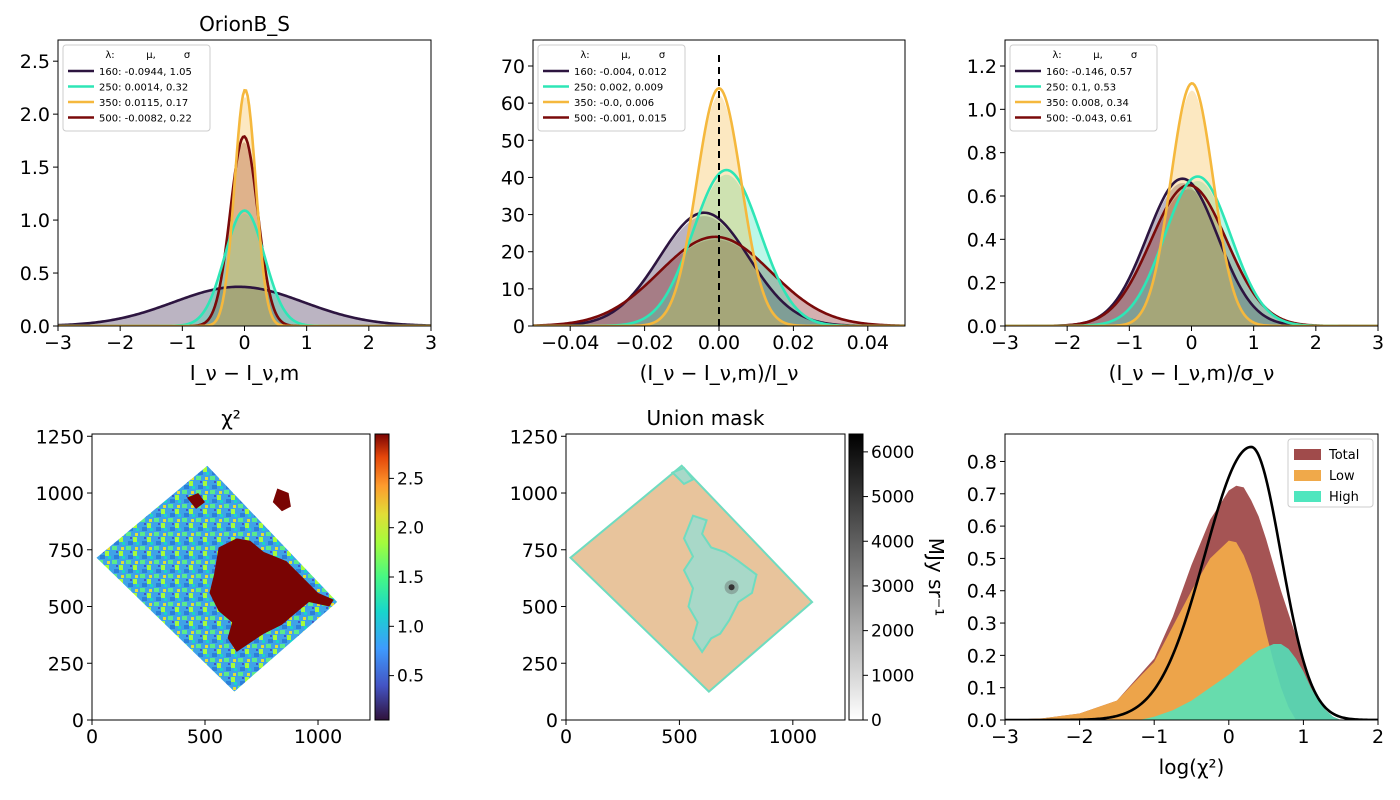  I want to click on y-tick-label: 50, so click(513, 141).